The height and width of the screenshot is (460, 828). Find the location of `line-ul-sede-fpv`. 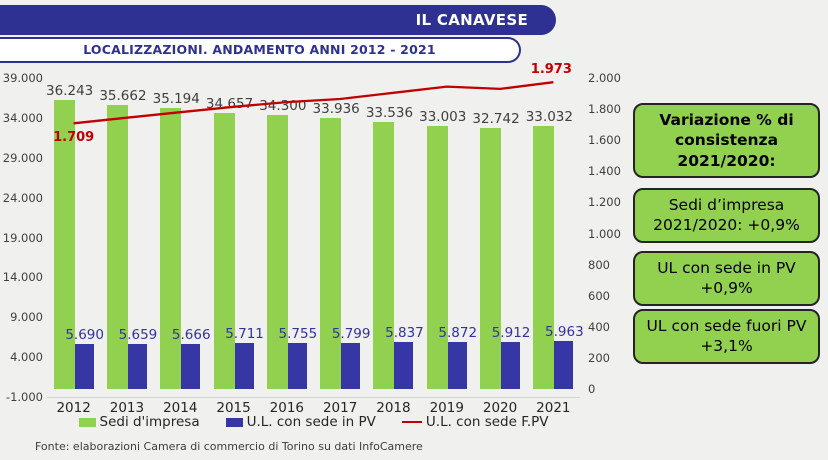

line-ul-sede-fpv is located at coordinates (313, 103).